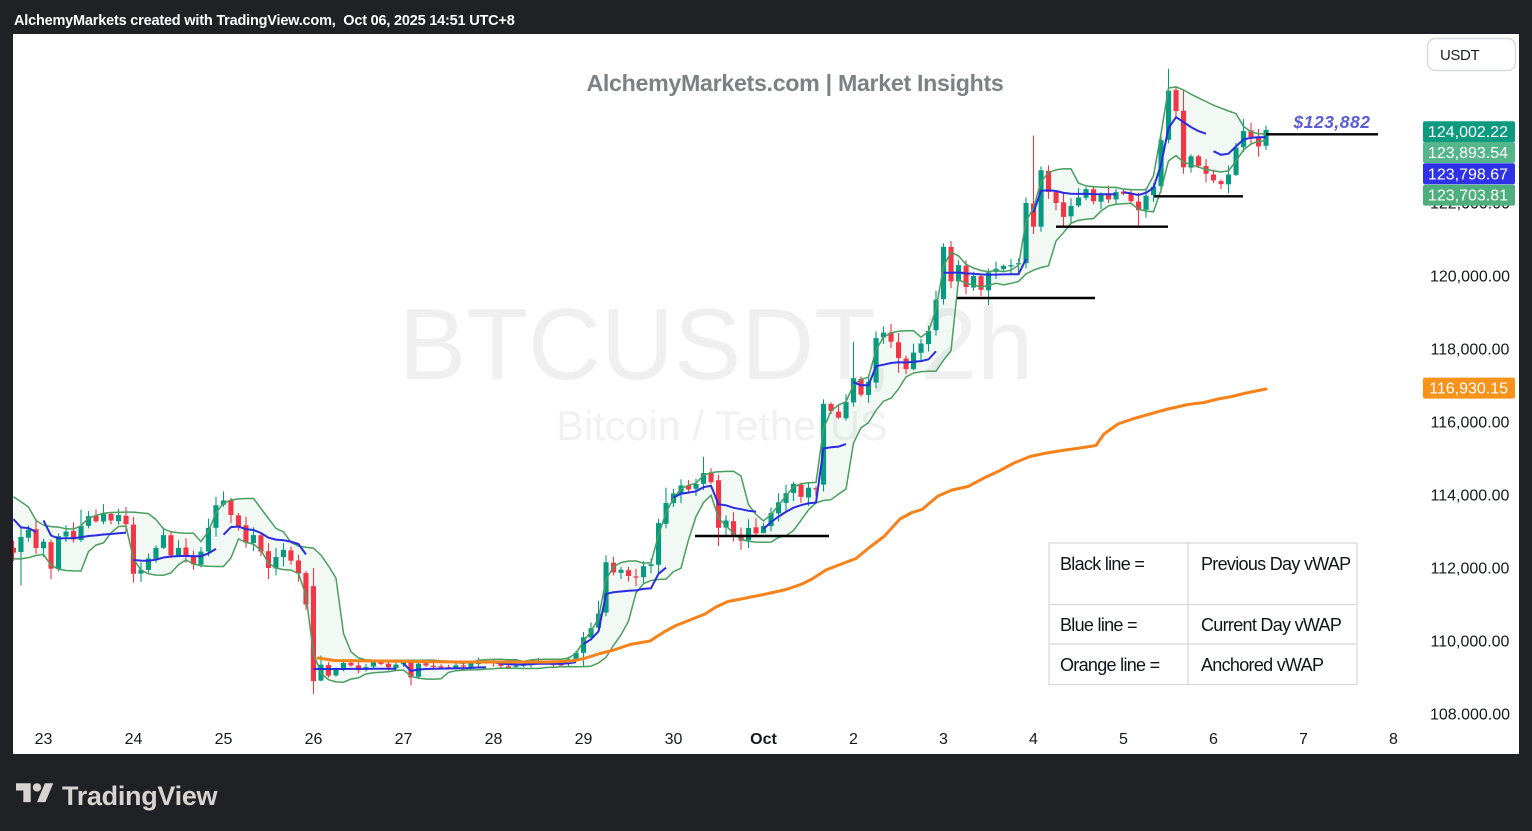 This screenshot has height=831, width=1532. I want to click on svg-text: Current Day vWAP, so click(1271, 625).